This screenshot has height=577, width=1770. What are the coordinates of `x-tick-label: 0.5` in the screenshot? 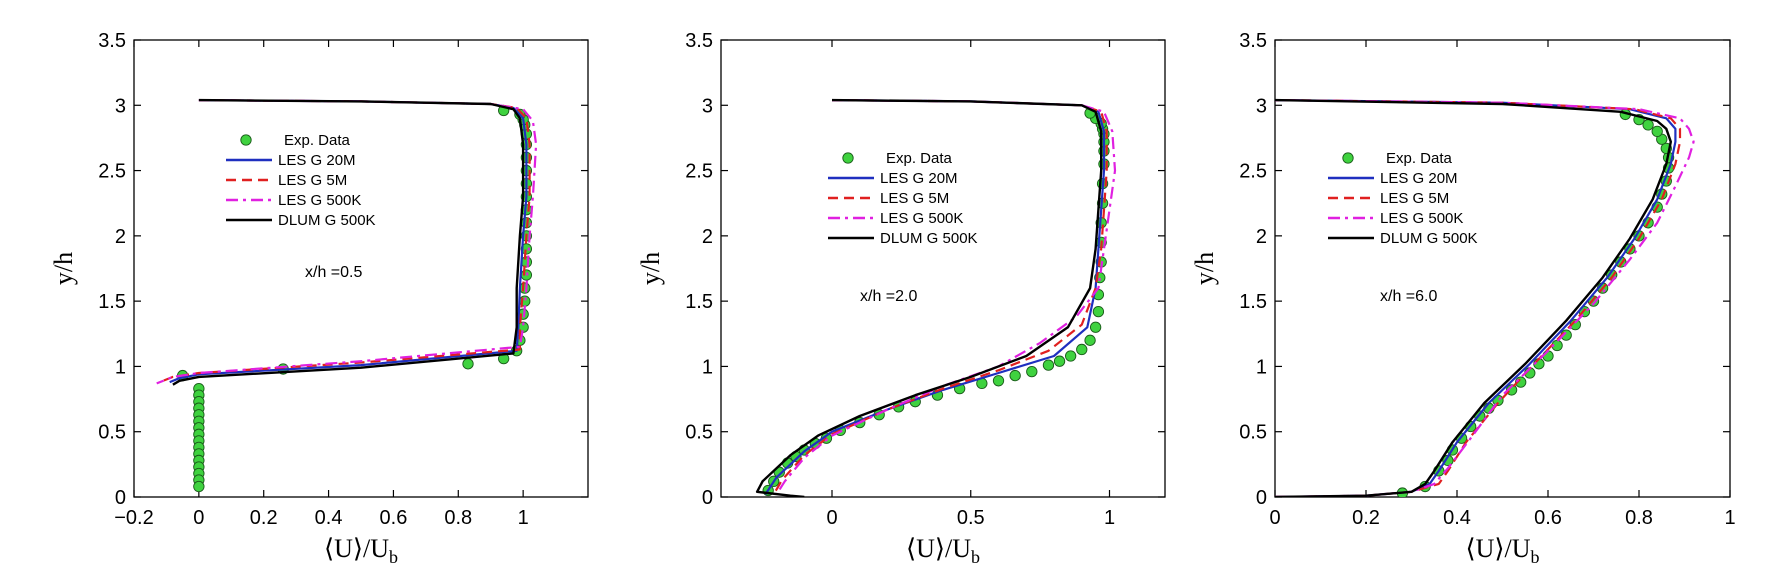 It's located at (971, 518).